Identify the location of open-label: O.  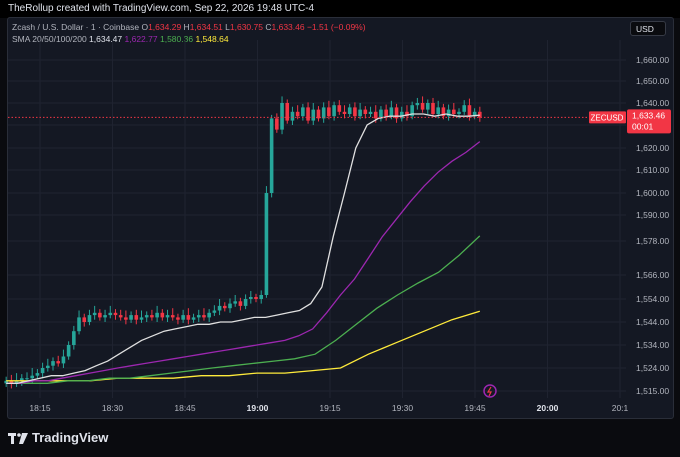
(145, 27).